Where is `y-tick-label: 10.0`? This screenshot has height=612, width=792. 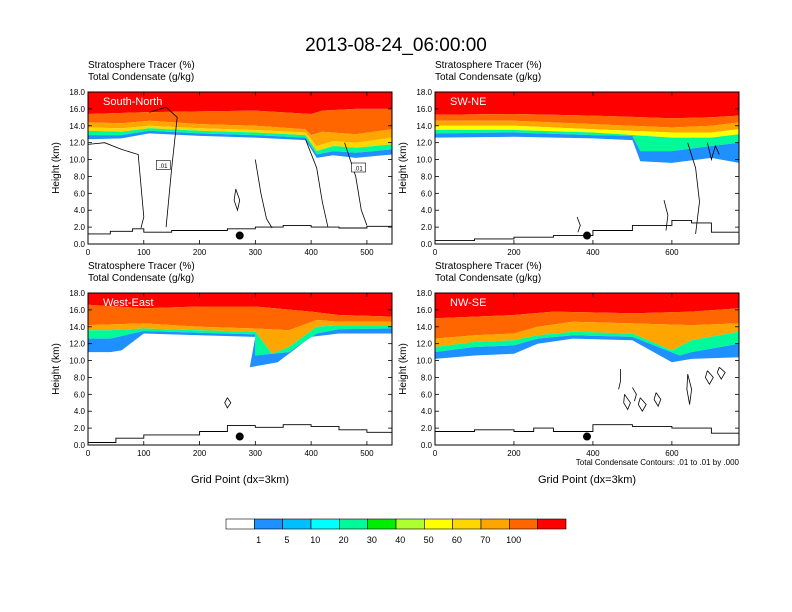 y-tick-label: 10.0 is located at coordinates (424, 160).